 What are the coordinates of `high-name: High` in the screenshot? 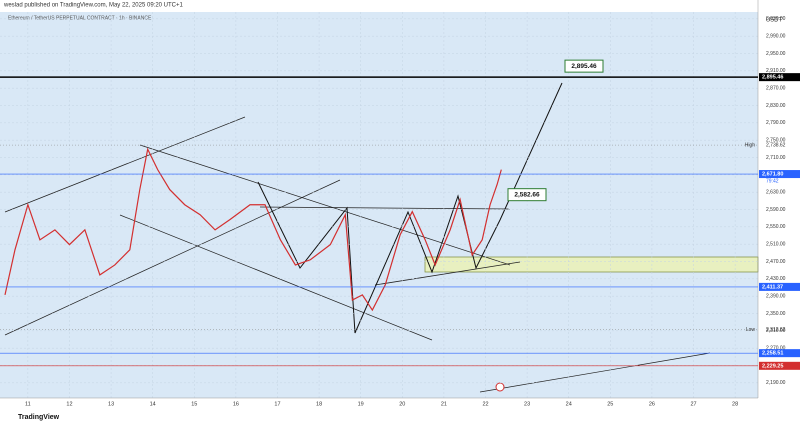 It's located at (750, 145).